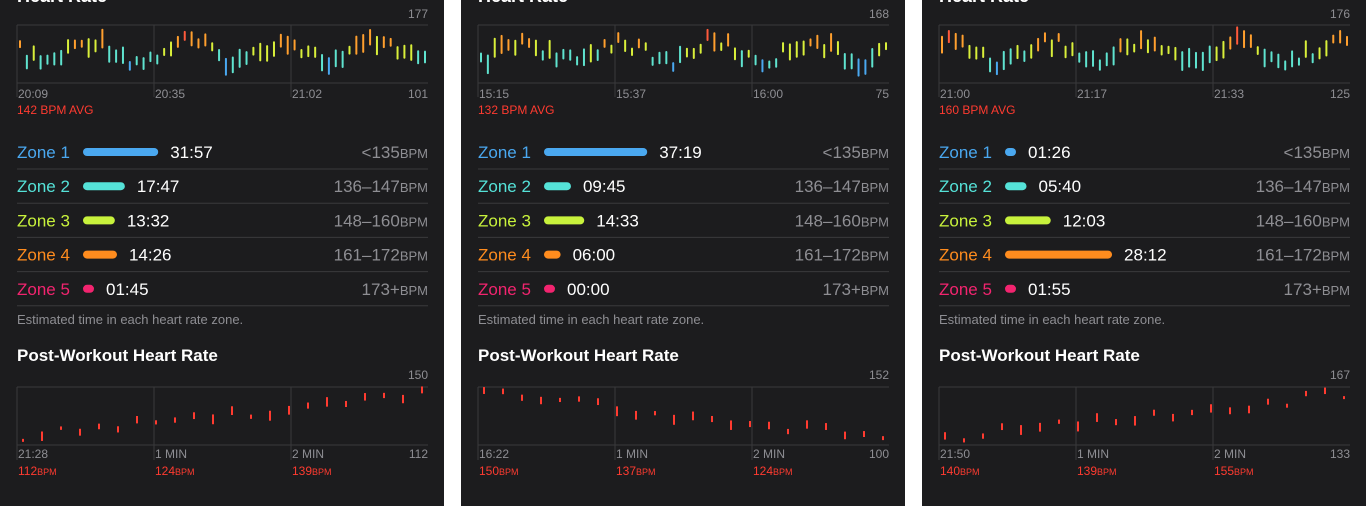 This screenshot has width=1366, height=506. What do you see at coordinates (879, 14) in the screenshot?
I see `max-label: 168` at bounding box center [879, 14].